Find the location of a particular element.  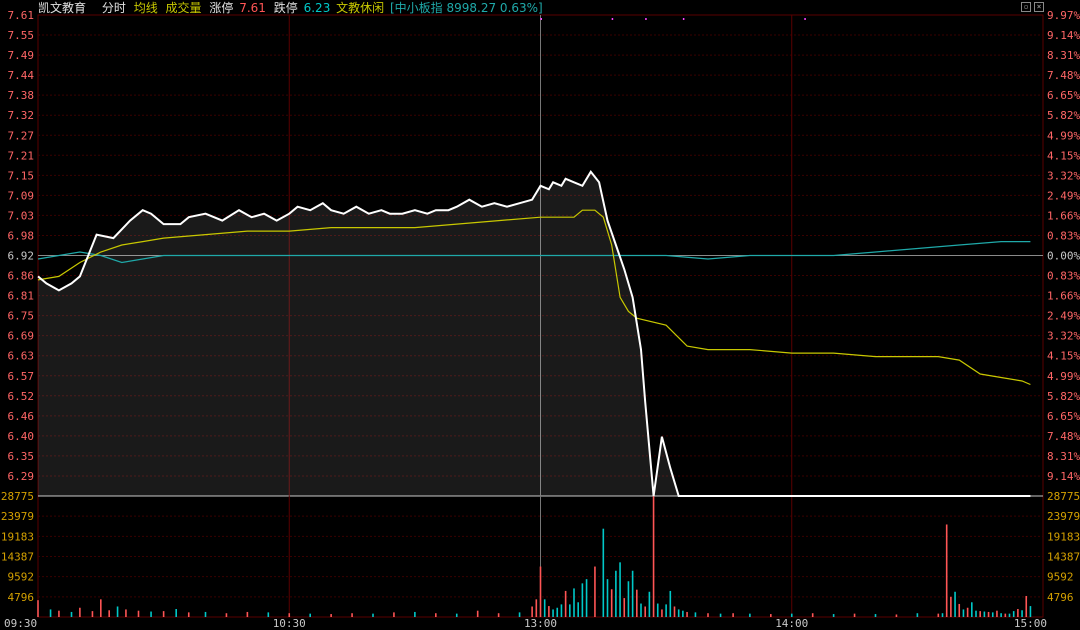

volume-tick-label-left: 19183 is located at coordinates (17, 536).